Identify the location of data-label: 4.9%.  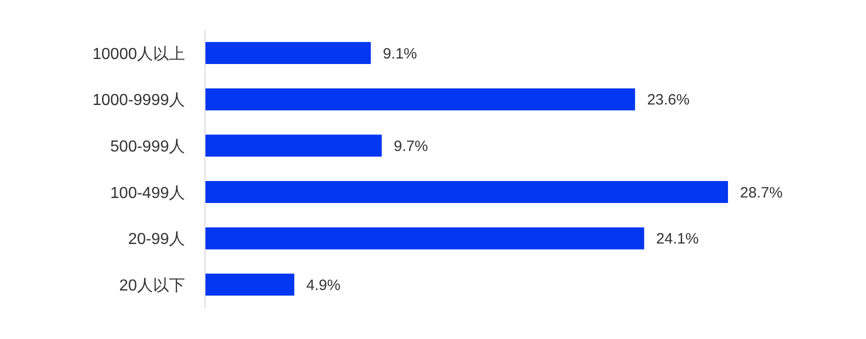
(323, 285).